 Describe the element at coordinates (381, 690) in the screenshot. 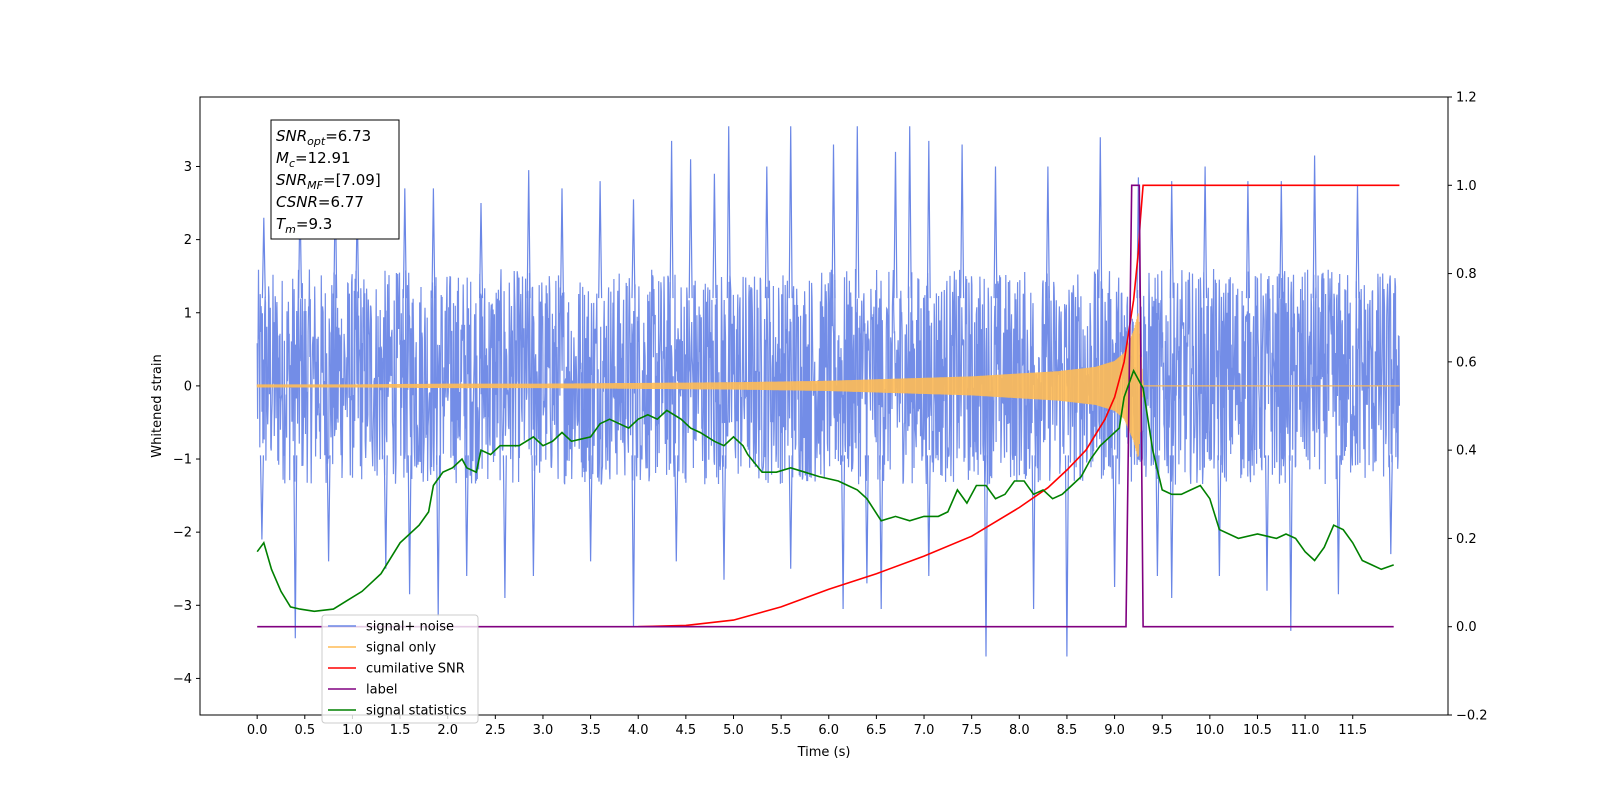

I see `legend-label: label` at that location.